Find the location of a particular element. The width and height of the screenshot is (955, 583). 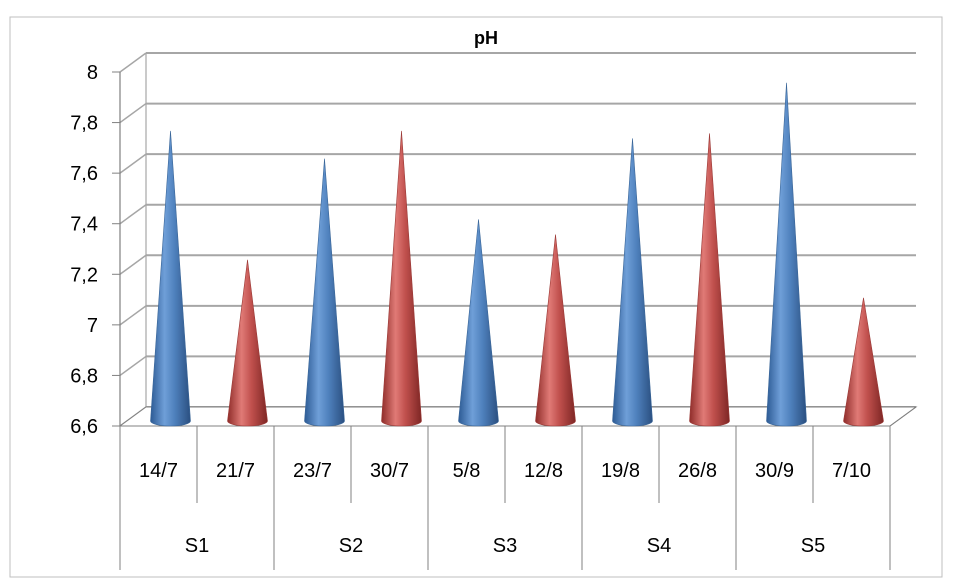

x-group-label: S3 is located at coordinates (505, 546).